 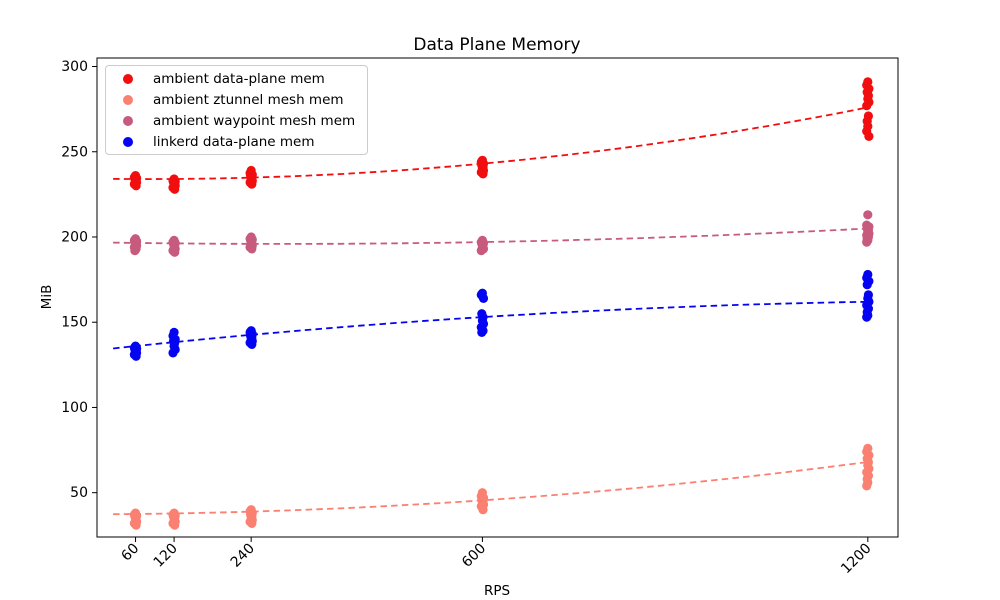 I want to click on y-tick-label: 100, so click(x=74, y=408).